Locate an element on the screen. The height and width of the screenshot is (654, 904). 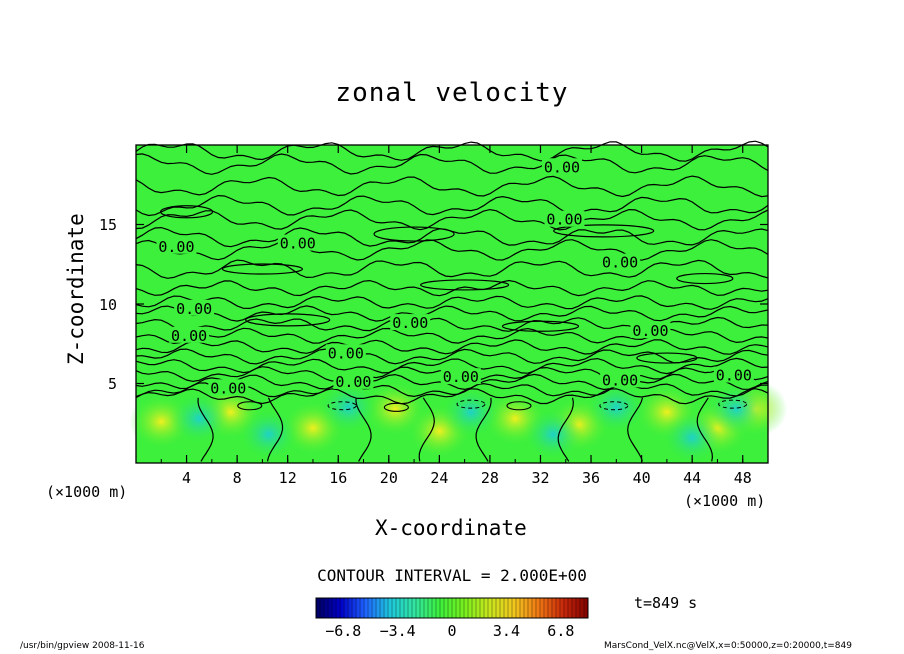
x-unit-right: (×1000 m) is located at coordinates (725, 501).